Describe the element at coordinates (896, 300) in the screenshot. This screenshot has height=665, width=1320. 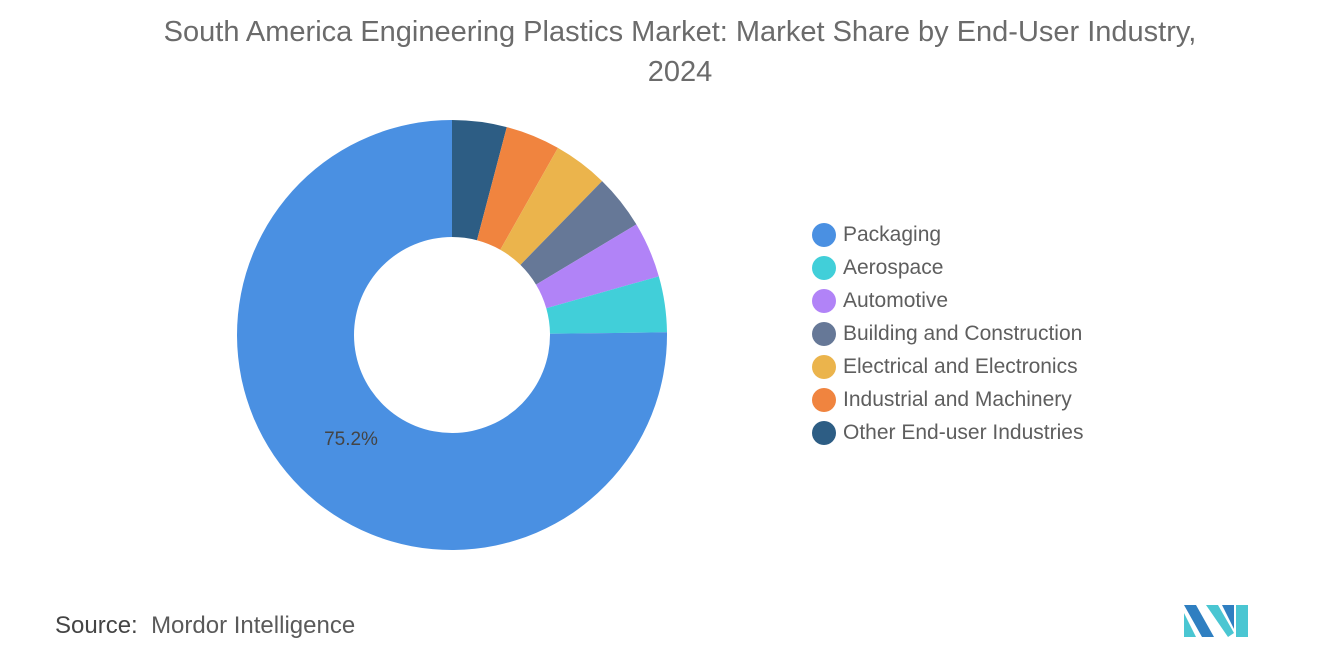
I see `legend-label: Automotive` at that location.